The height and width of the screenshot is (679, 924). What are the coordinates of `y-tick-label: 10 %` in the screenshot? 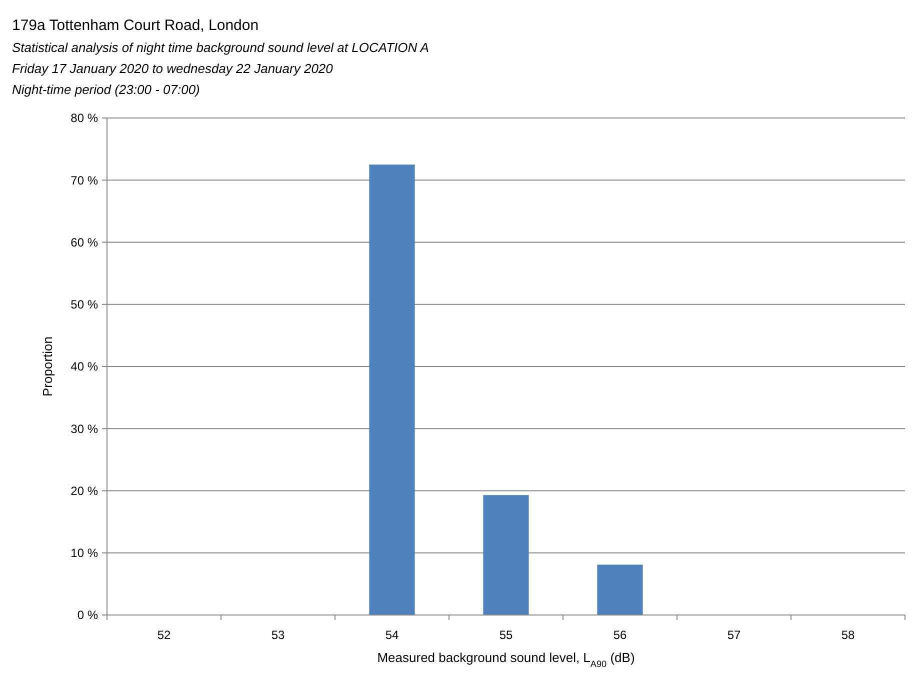 It's located at (84, 553).